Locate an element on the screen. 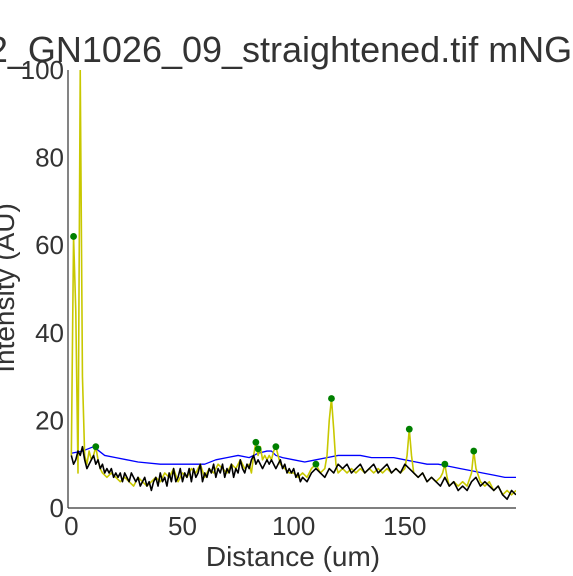  y-tick-label: 0 is located at coordinates (57, 508).